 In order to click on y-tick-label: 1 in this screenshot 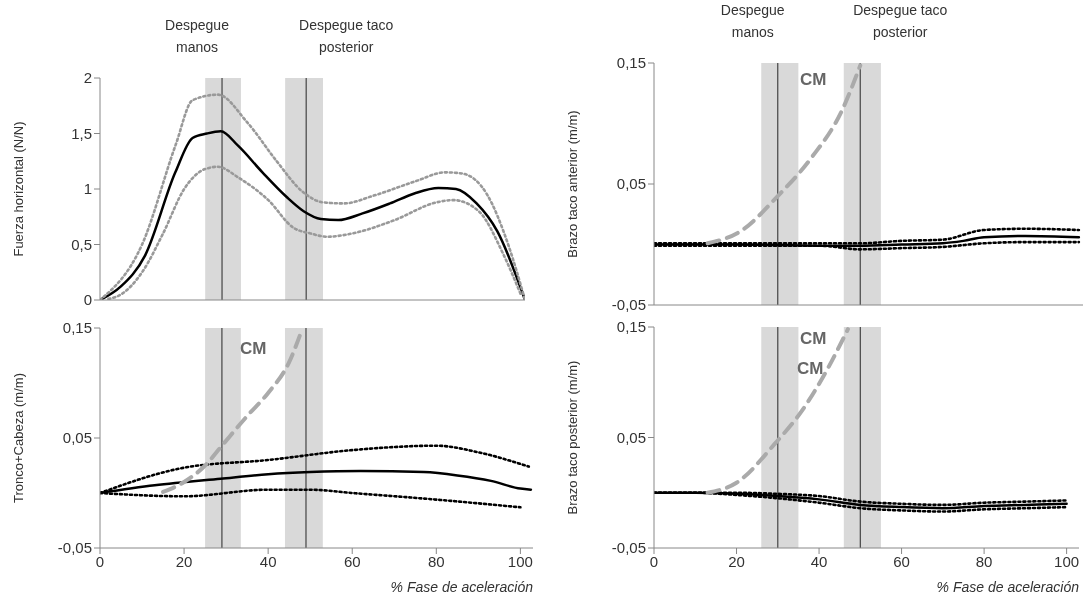, I will do `click(87, 189)`.